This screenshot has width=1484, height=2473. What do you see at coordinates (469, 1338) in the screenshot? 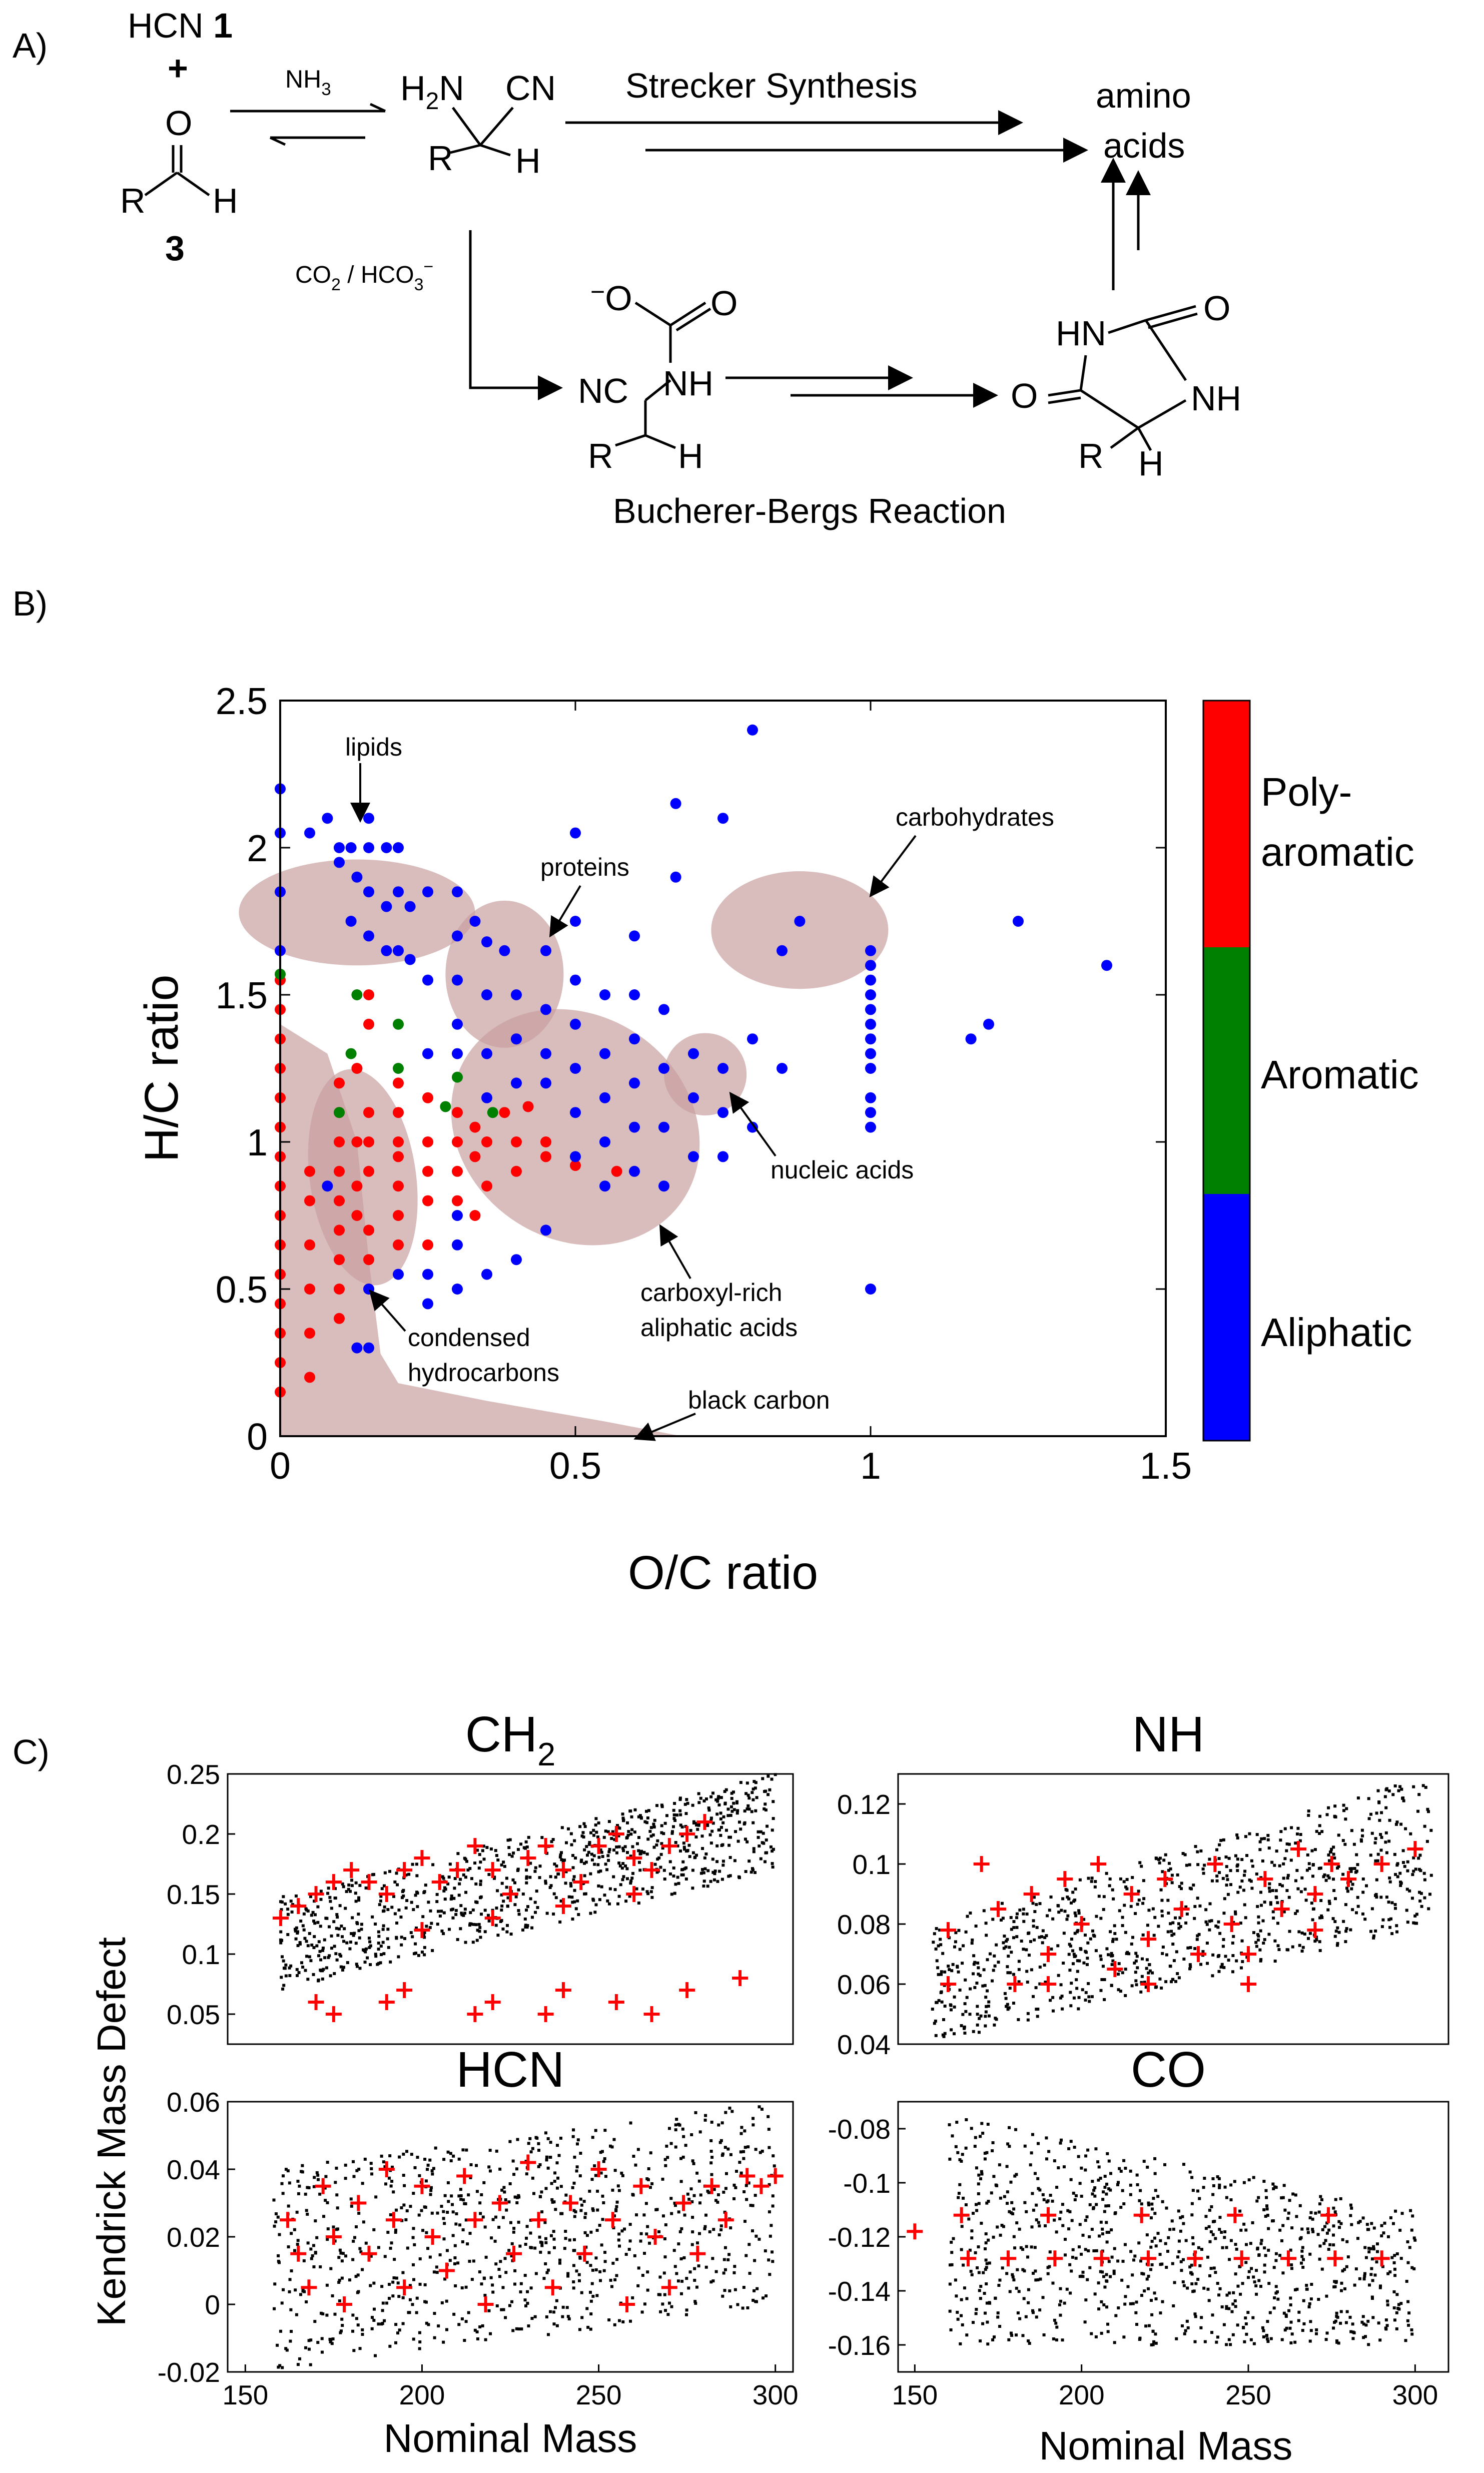
I see `condensed-label-1: condensed` at bounding box center [469, 1338].